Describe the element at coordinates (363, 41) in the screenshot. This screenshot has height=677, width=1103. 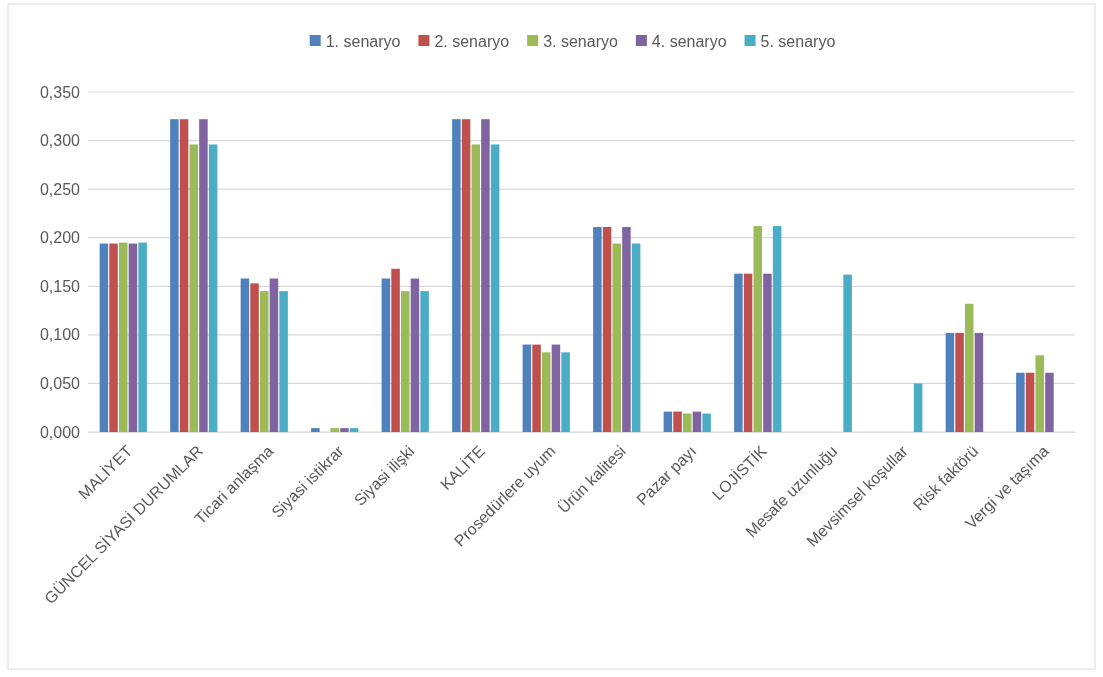
I see `legend-label: 1. senaryo` at that location.